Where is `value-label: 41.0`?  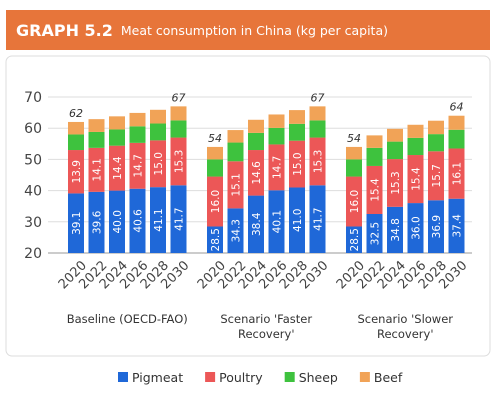 value-label: 41.0 is located at coordinates (298, 220).